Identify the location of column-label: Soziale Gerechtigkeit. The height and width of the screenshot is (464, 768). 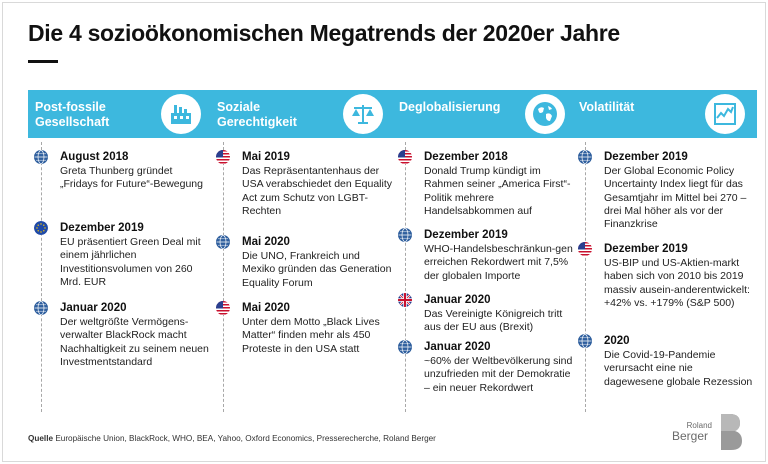
(257, 114).